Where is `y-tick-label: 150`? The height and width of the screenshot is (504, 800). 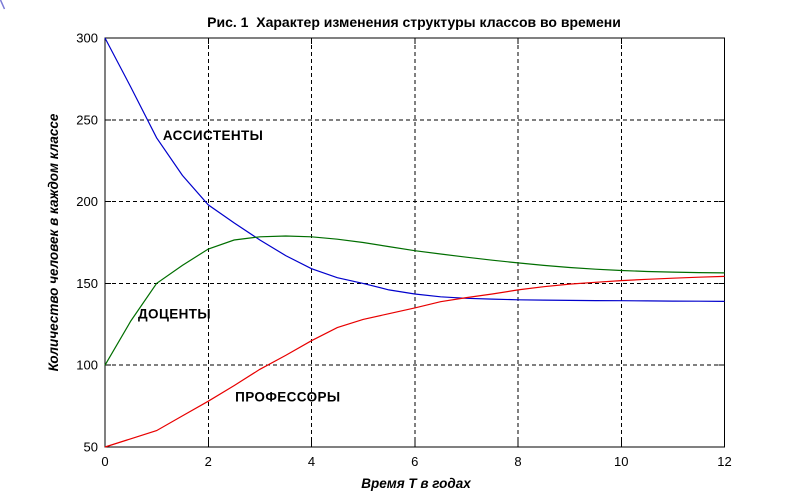 y-tick-label: 150 is located at coordinates (87, 283).